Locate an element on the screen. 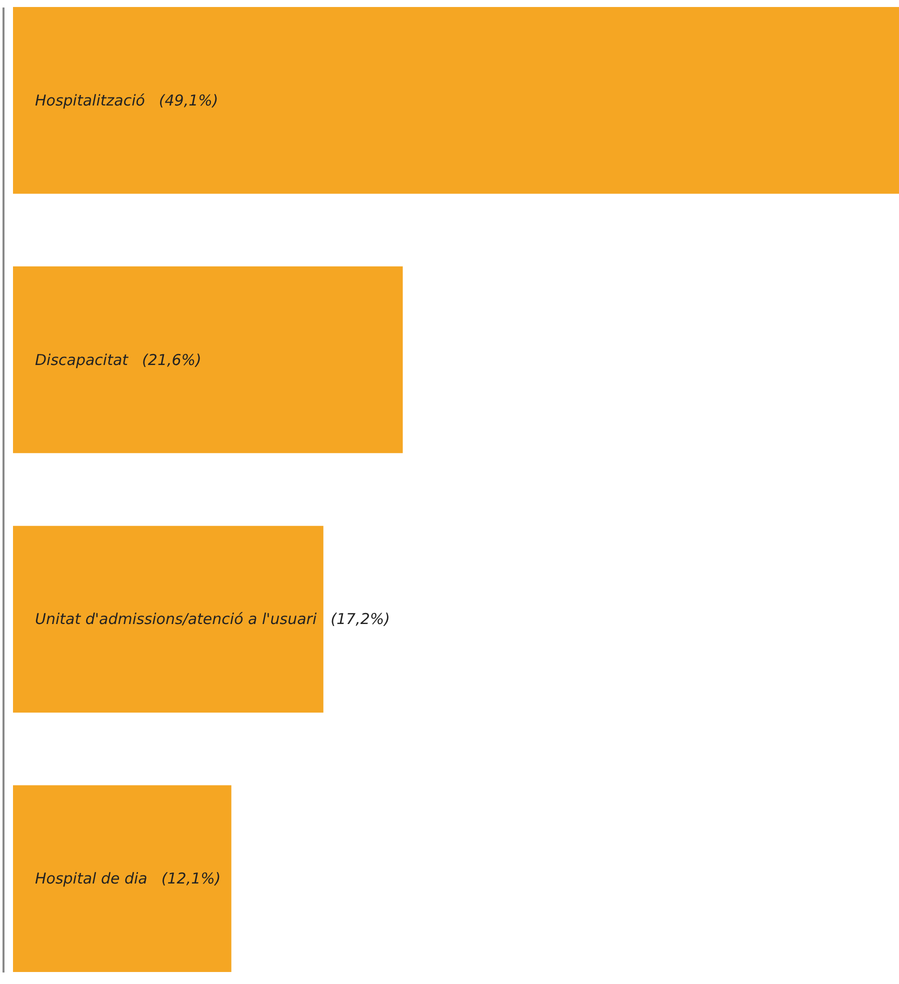  y-tick-label: Discapacitat is located at coordinates (82, 359).